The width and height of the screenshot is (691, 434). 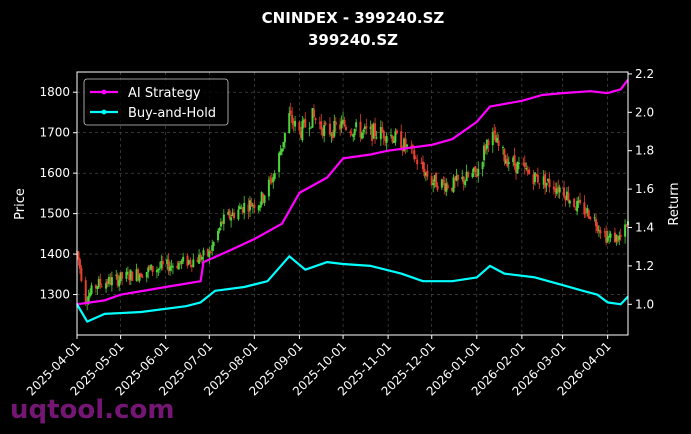 I want to click on legend-label-0: AI Strategy, so click(x=164, y=93).